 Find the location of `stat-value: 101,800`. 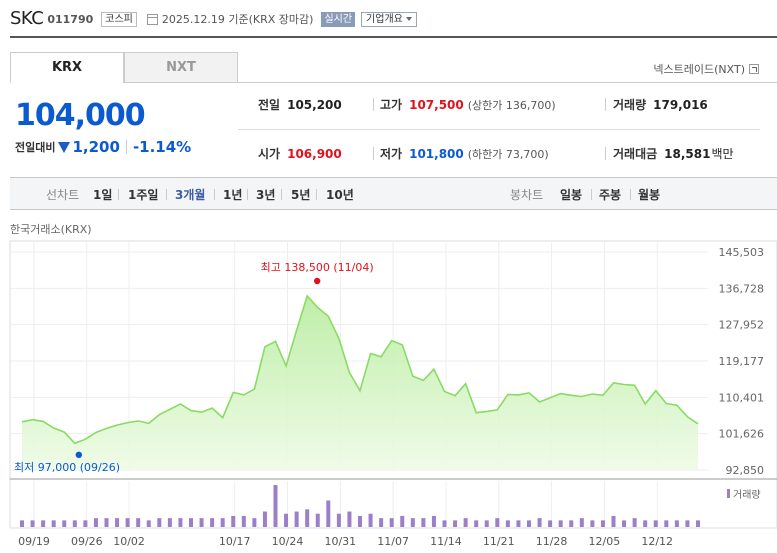

stat-value: 101,800 is located at coordinates (436, 154).